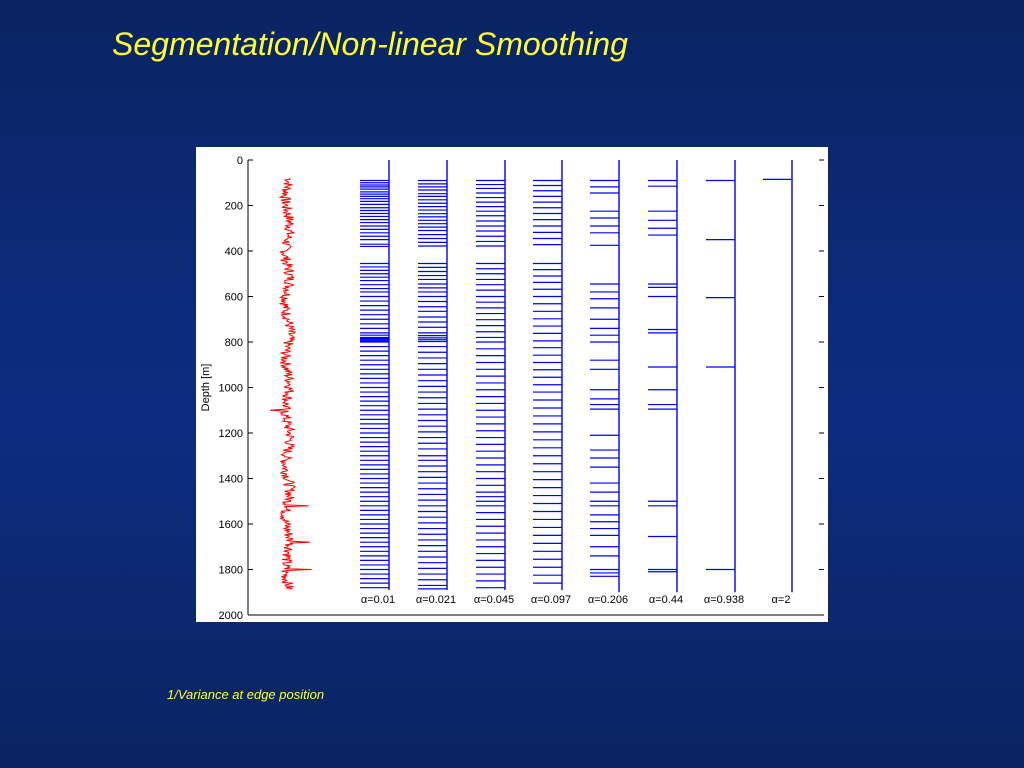  Describe the element at coordinates (231, 480) in the screenshot. I see `y-tick-label: 1400` at that location.